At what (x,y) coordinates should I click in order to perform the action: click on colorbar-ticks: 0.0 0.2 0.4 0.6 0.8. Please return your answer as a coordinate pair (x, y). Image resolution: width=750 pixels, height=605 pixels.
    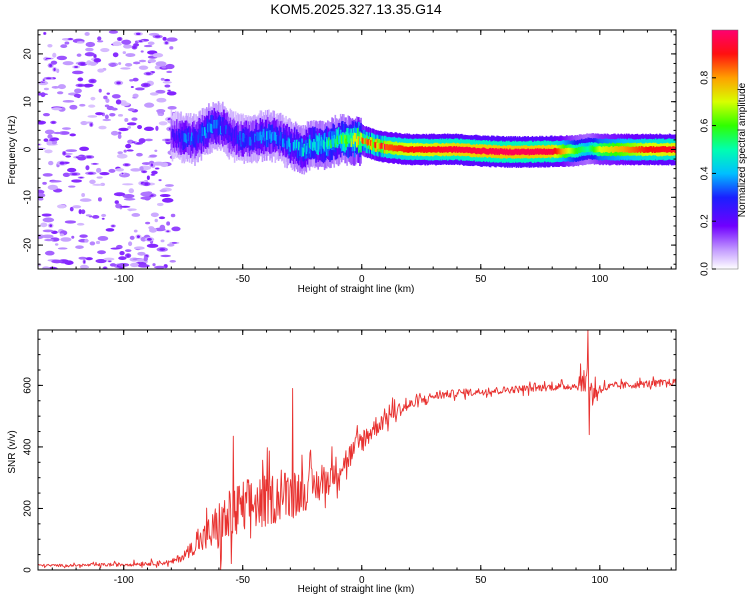
    Looking at the image, I should click on (708, 173).